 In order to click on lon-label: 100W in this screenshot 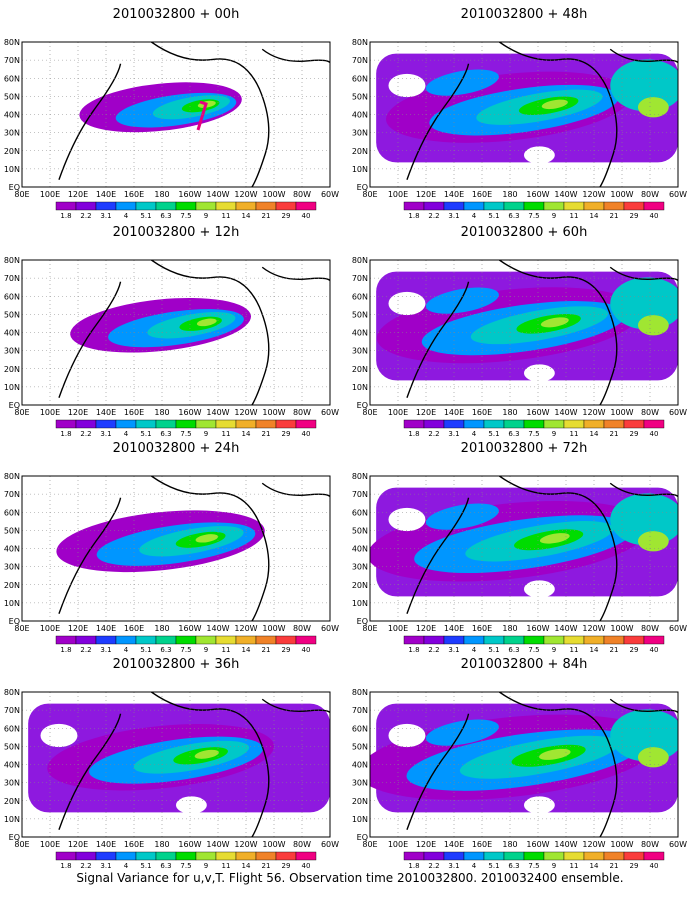, I will do `click(273, 194)`.